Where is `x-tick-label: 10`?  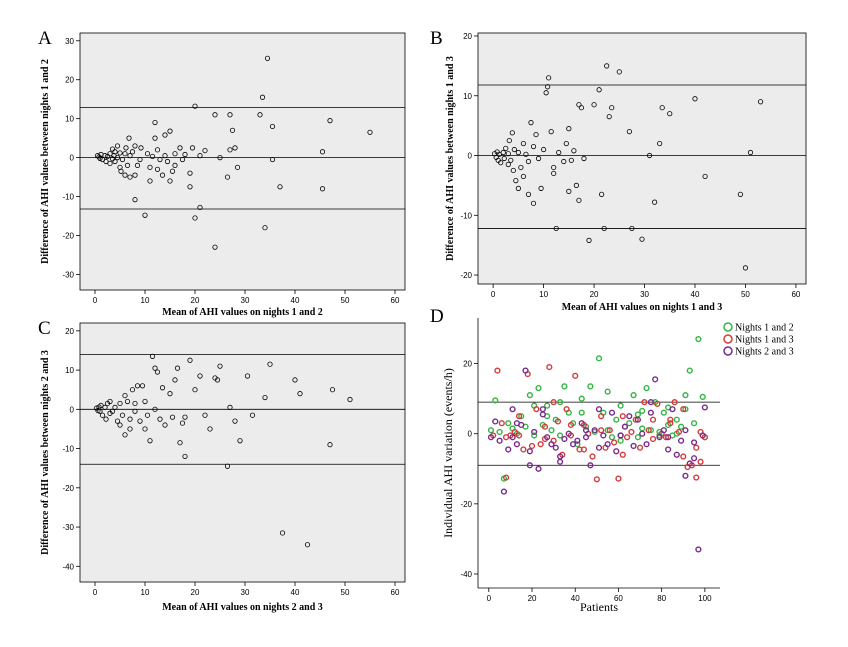 x-tick-label: 10 is located at coordinates (543, 294).